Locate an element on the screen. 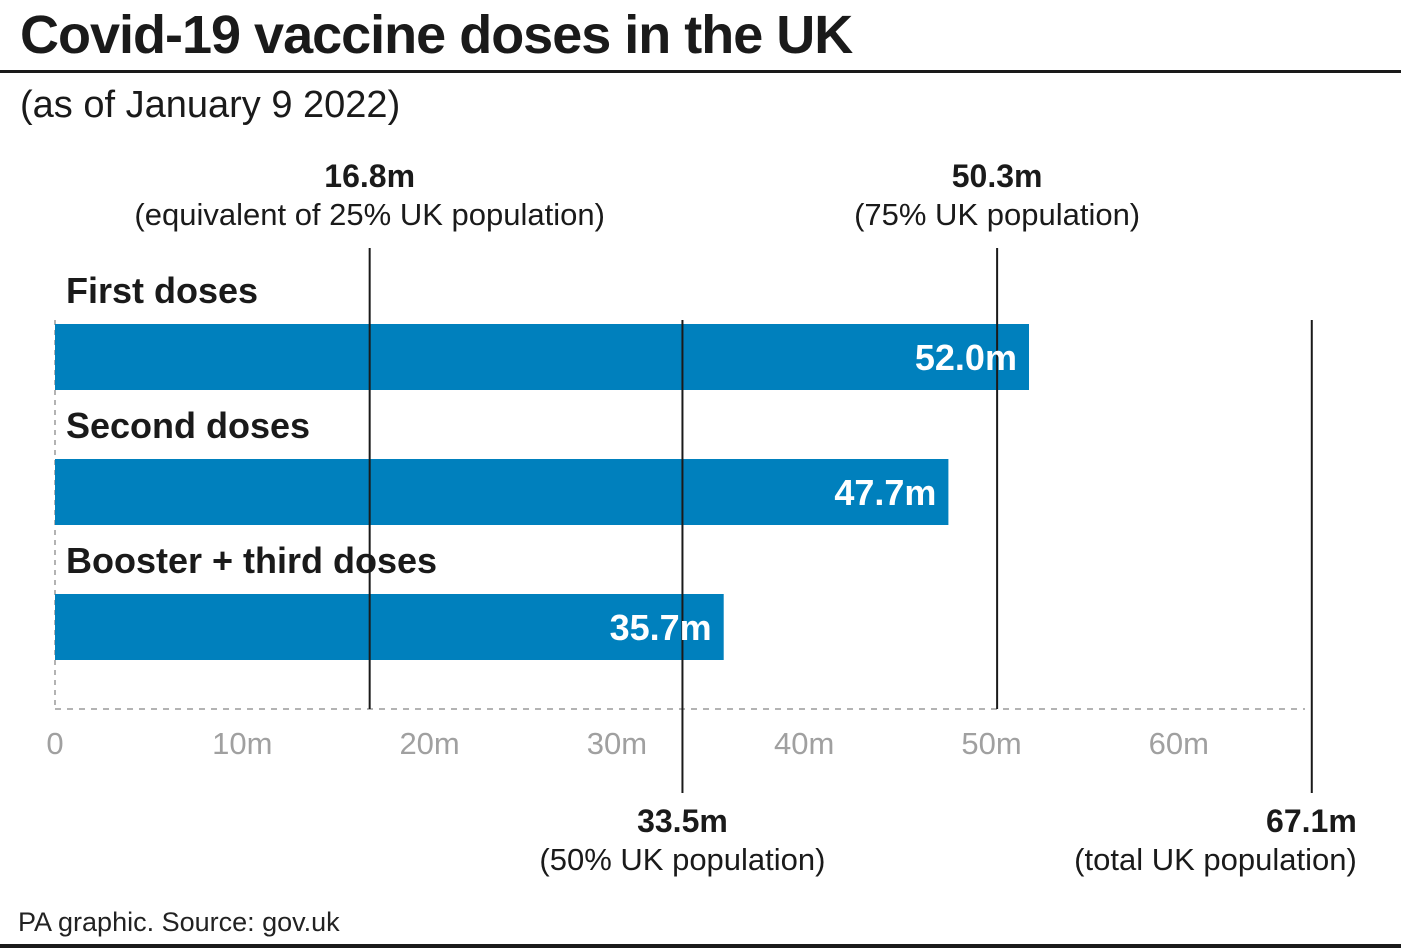 The width and height of the screenshot is (1401, 952). tick-label: 20m is located at coordinates (429, 743).